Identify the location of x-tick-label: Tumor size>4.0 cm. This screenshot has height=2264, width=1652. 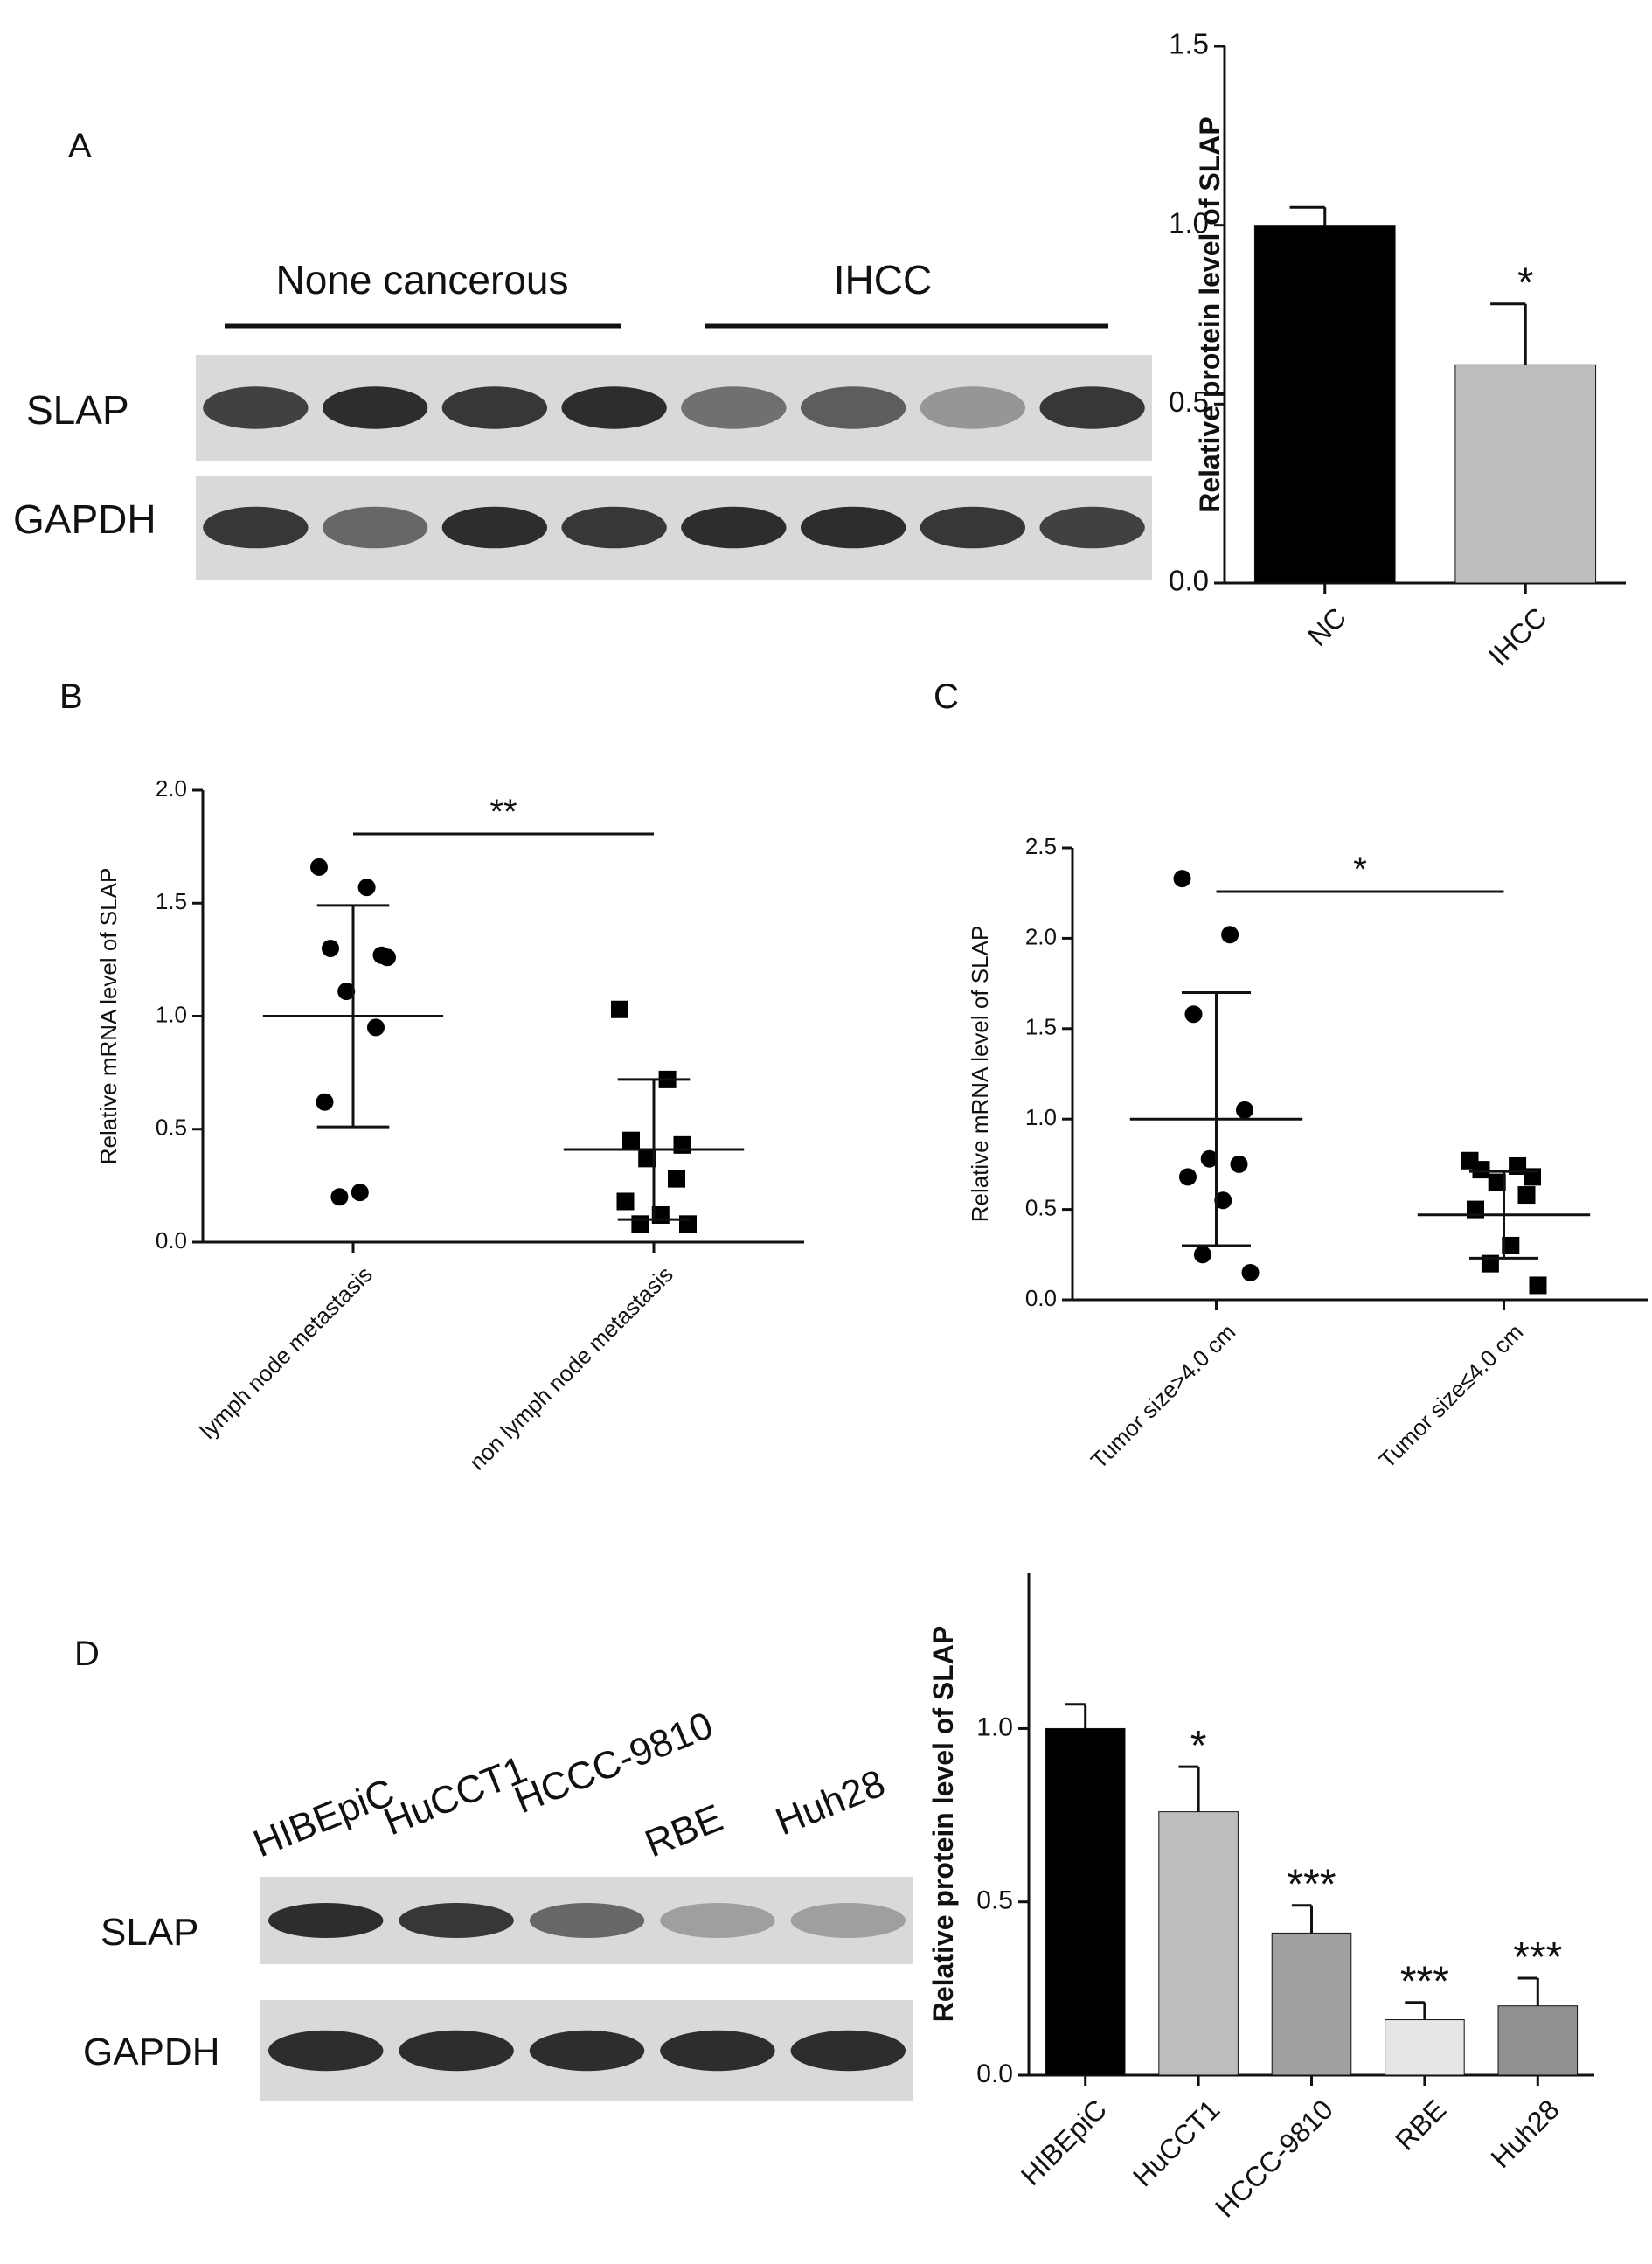
(1163, 1396).